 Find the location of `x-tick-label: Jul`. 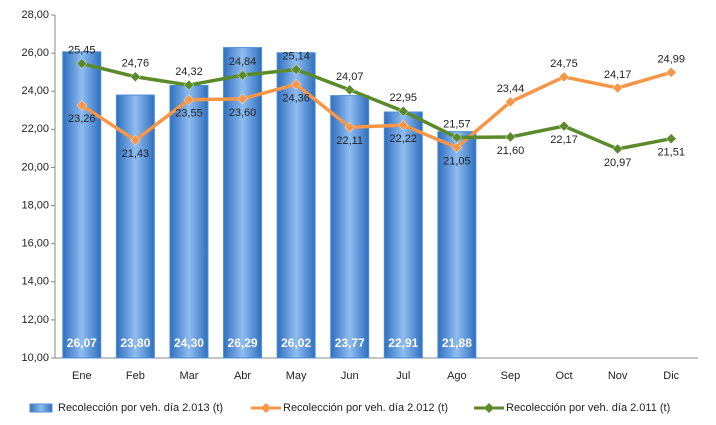

x-tick-label: Jul is located at coordinates (403, 376).